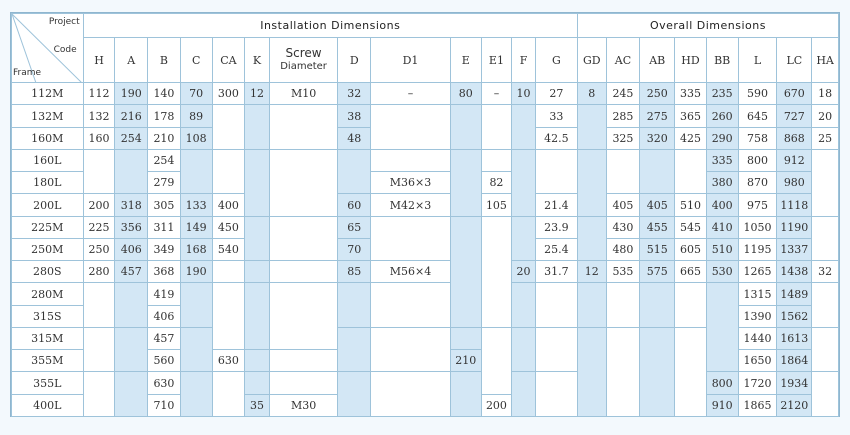  Describe the element at coordinates (523, 93) in the screenshot. I see `cell-f: 10` at that location.